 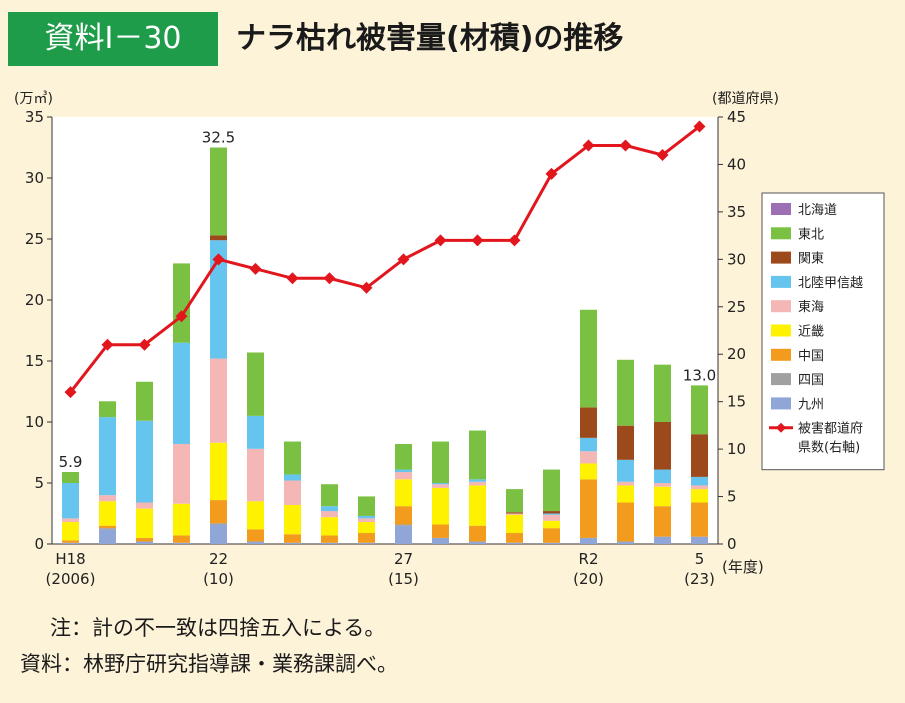 What do you see at coordinates (34, 300) in the screenshot?
I see `y-left-tick-label: 20` at bounding box center [34, 300].